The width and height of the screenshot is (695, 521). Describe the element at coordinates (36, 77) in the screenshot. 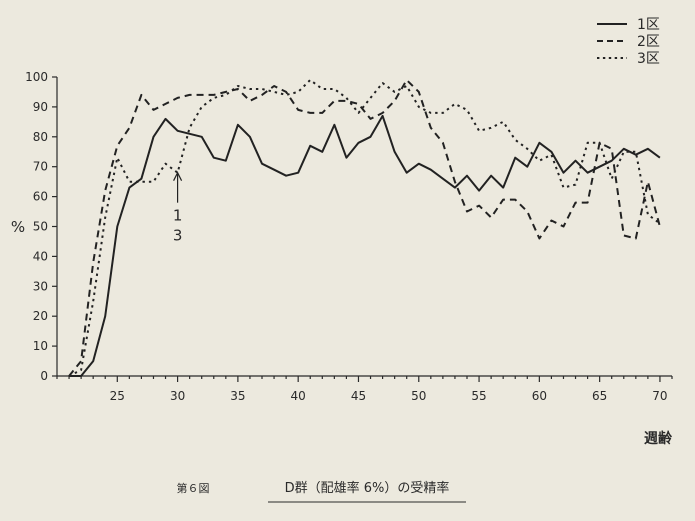

I see `y-tick-label: 100` at that location.